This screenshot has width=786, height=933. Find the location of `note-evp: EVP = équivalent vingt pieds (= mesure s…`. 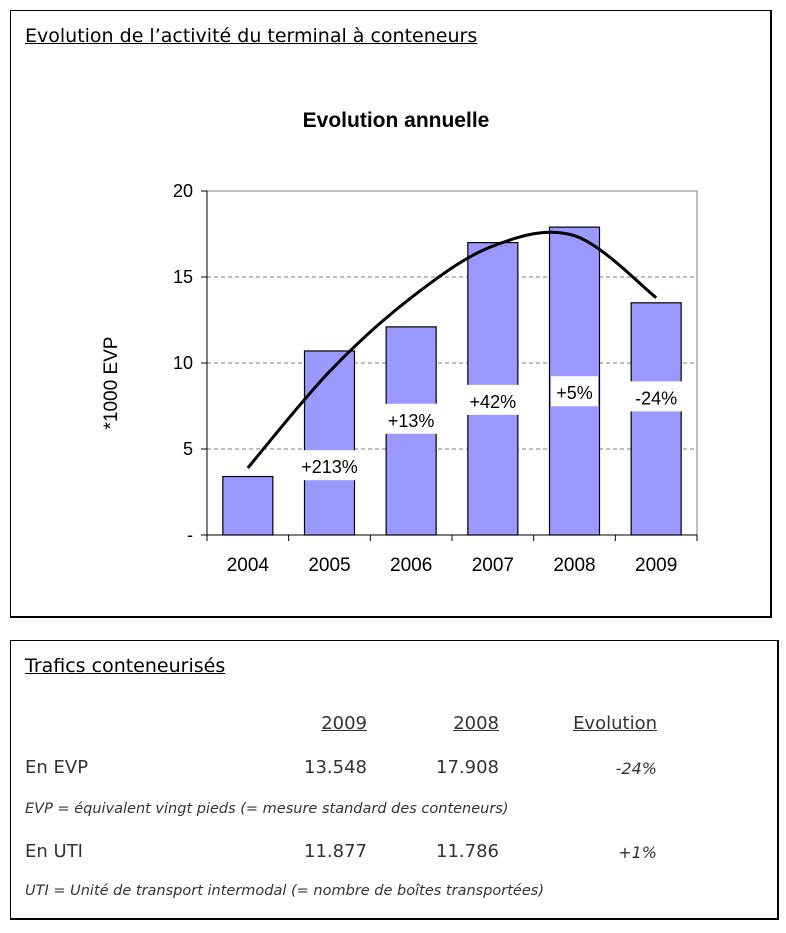

note-evp: EVP = équivalent vingt pieds (= mesure s… is located at coordinates (267, 809).